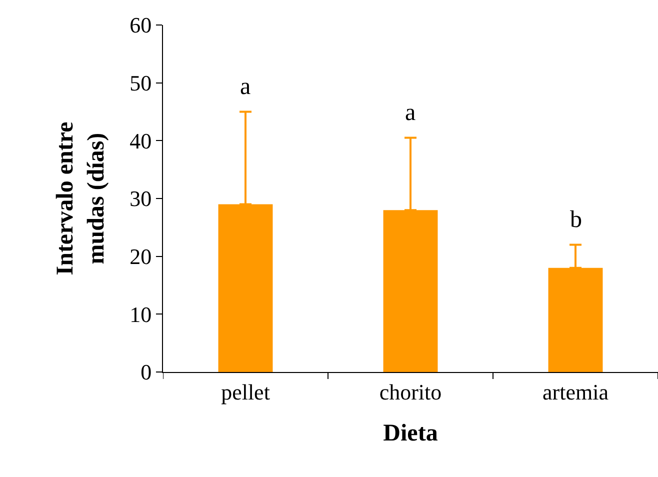 This screenshot has height=477, width=658. What do you see at coordinates (81, 198) in the screenshot?
I see `y-axis-title: Intervalo entre mudas (días)` at bounding box center [81, 198].